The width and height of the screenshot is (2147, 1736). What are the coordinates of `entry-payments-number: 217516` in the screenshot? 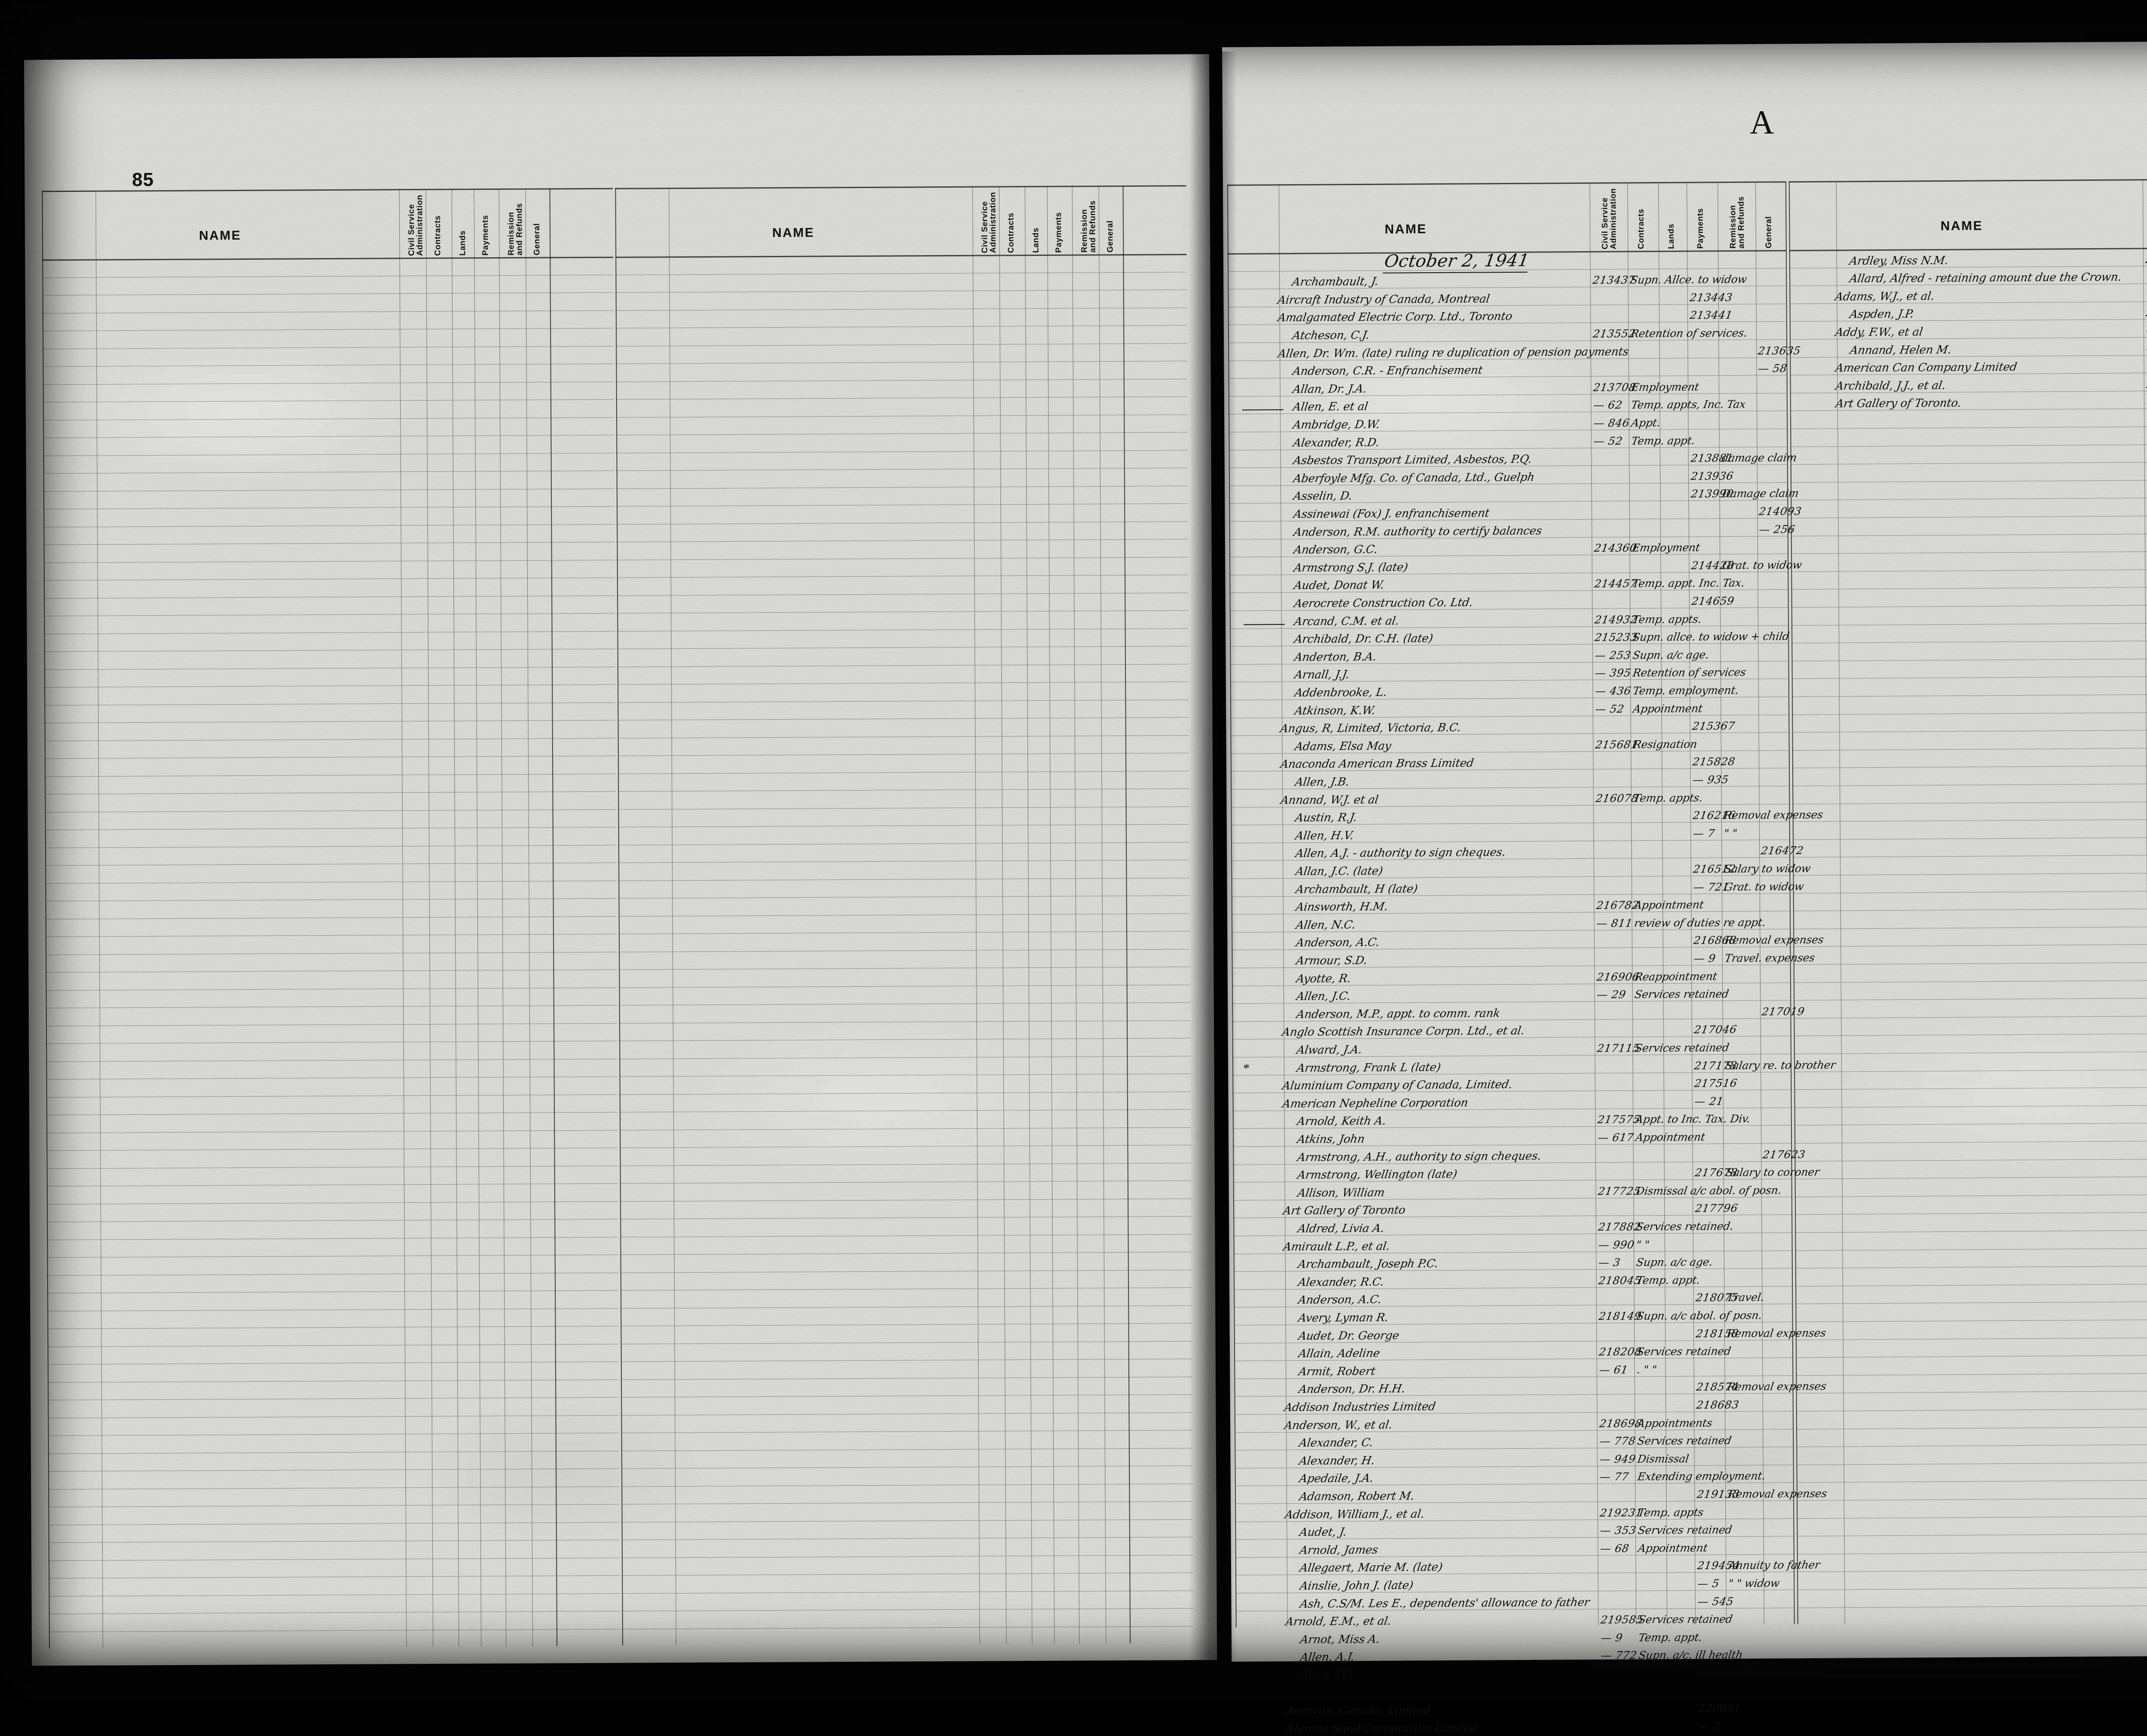 It's located at (1716, 1084).